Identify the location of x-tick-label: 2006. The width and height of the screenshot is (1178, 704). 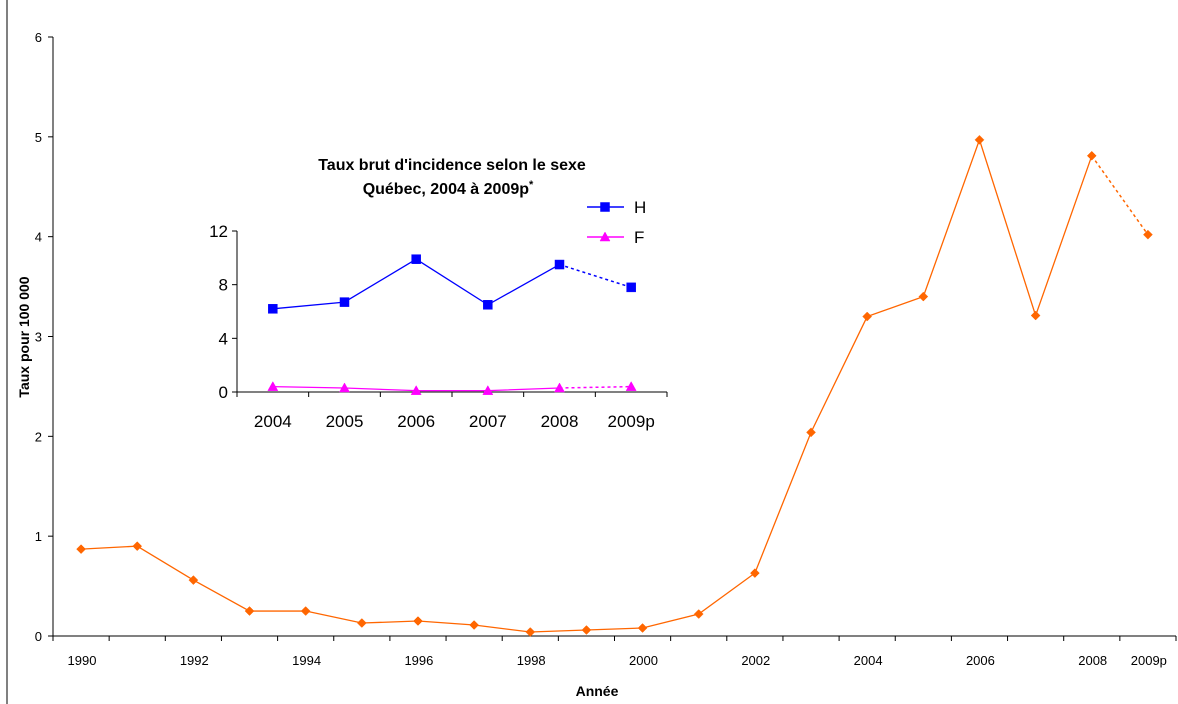
(980, 660).